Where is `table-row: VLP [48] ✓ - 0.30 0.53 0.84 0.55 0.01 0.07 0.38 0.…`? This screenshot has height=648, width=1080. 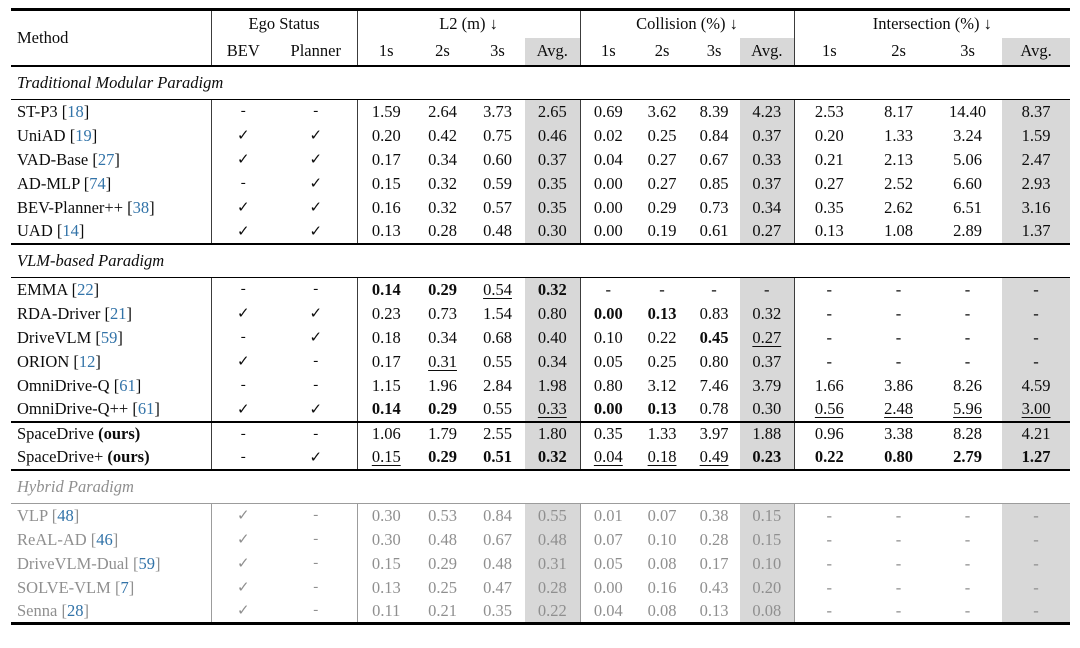 table-row: VLP [48] ✓ - 0.30 0.53 0.84 0.55 0.01 0.07 0.38 0.… is located at coordinates (541, 515).